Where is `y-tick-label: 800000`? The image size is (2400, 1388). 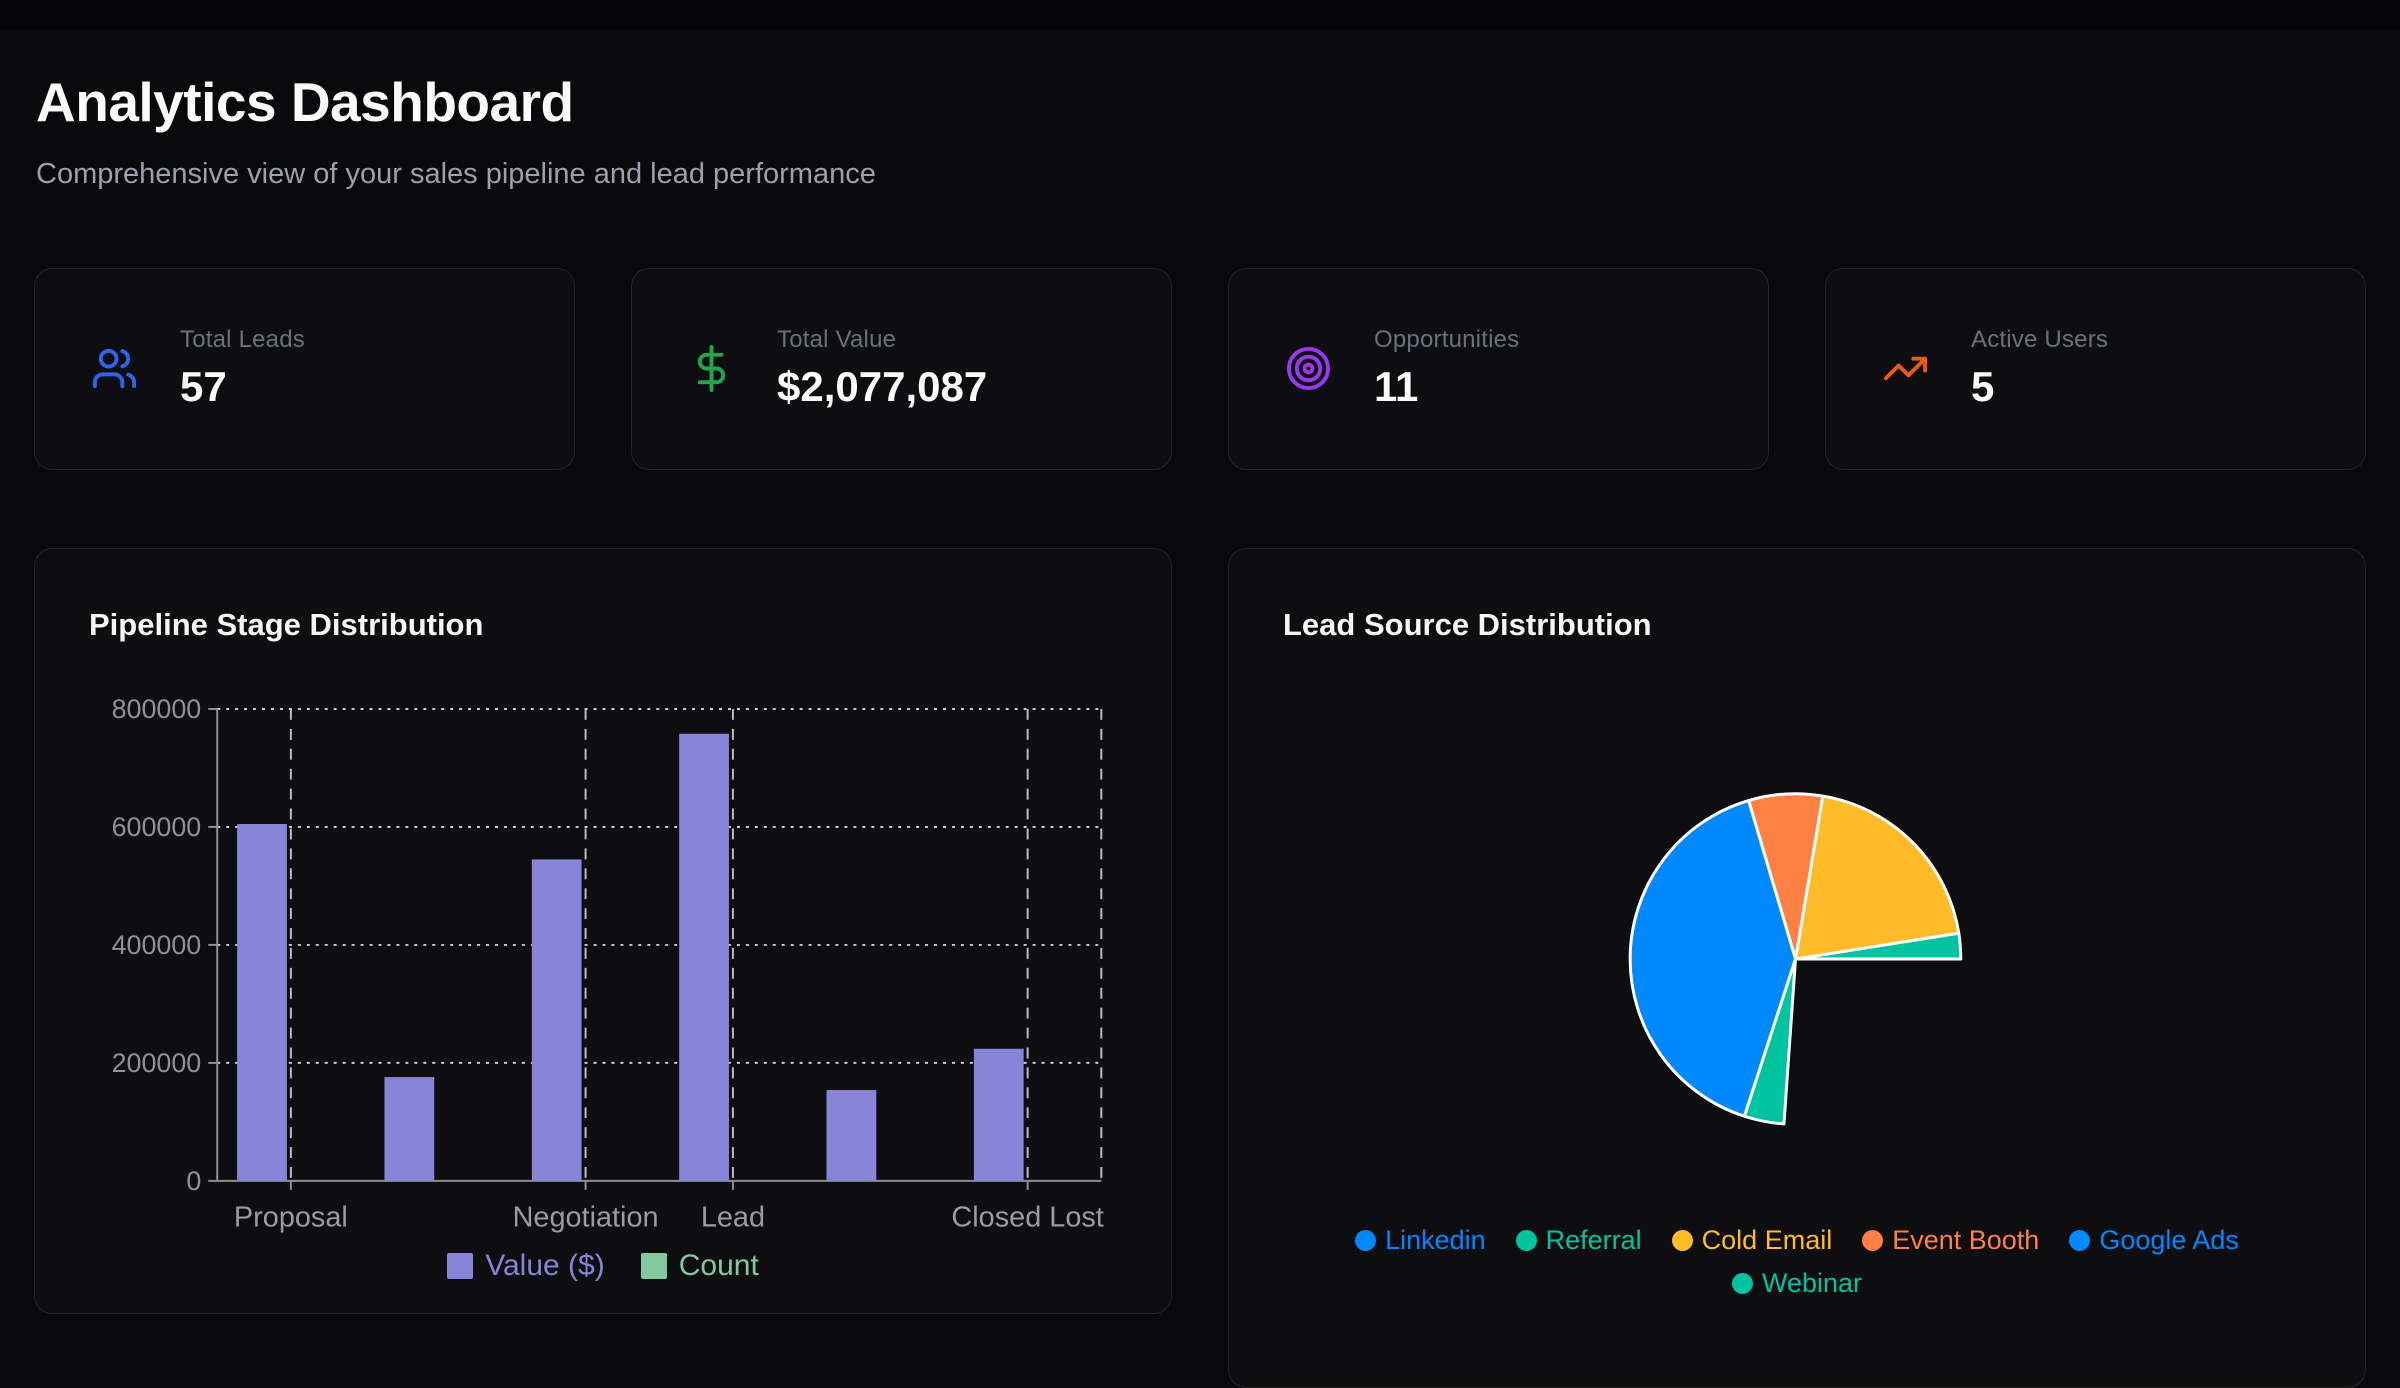
y-tick-label: 800000 is located at coordinates (157, 709).